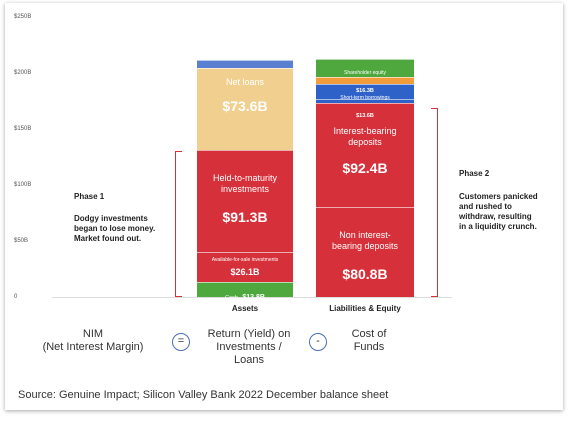 Image resolution: width=570 pixels, height=440 pixels. I want to click on y-tick-label: $50B, so click(21, 241).